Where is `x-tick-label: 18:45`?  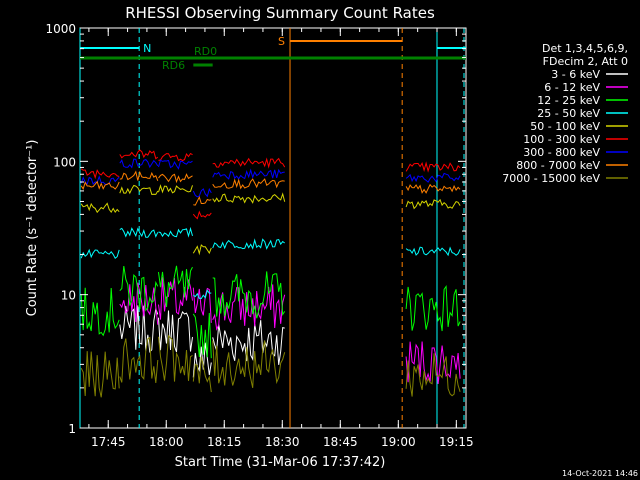
x-tick-label: 18:45 is located at coordinates (340, 442).